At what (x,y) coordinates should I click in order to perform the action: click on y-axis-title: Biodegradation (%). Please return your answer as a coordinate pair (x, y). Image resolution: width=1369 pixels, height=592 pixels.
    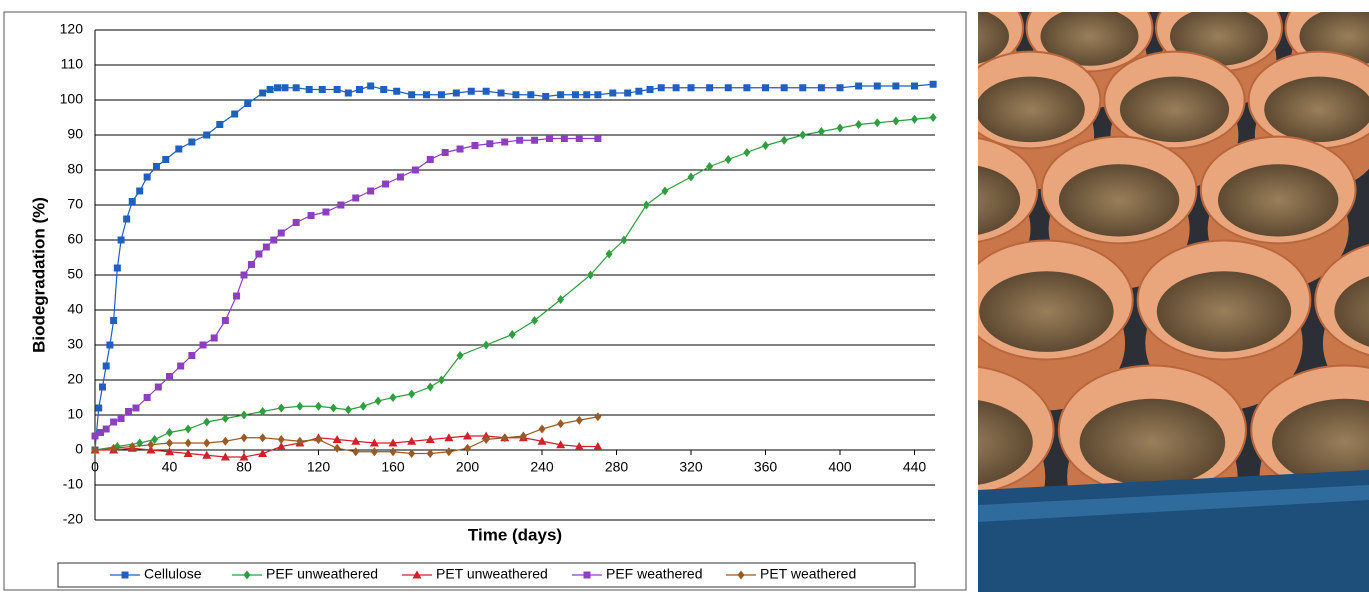
    Looking at the image, I should click on (38, 275).